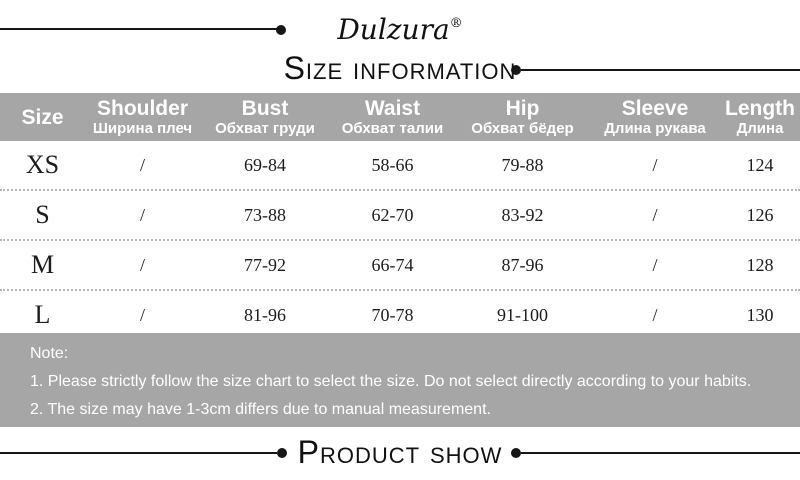 The width and height of the screenshot is (800, 480). What do you see at coordinates (282, 453) in the screenshot?
I see `decor-dot-bottom-left` at bounding box center [282, 453].